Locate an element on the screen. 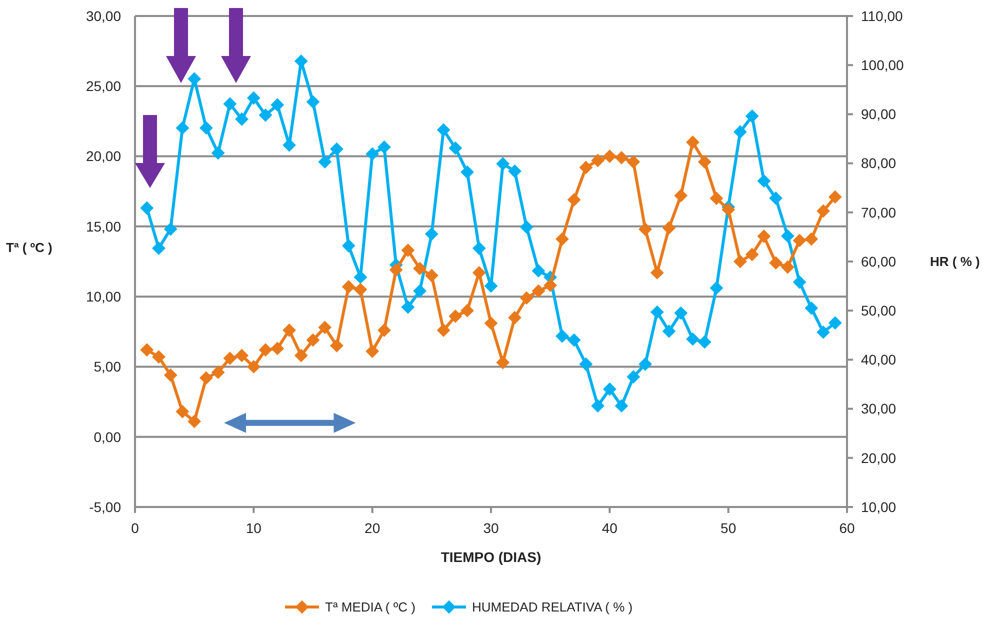 The height and width of the screenshot is (625, 994). y2-tick-label: 40,00 is located at coordinates (878, 360).